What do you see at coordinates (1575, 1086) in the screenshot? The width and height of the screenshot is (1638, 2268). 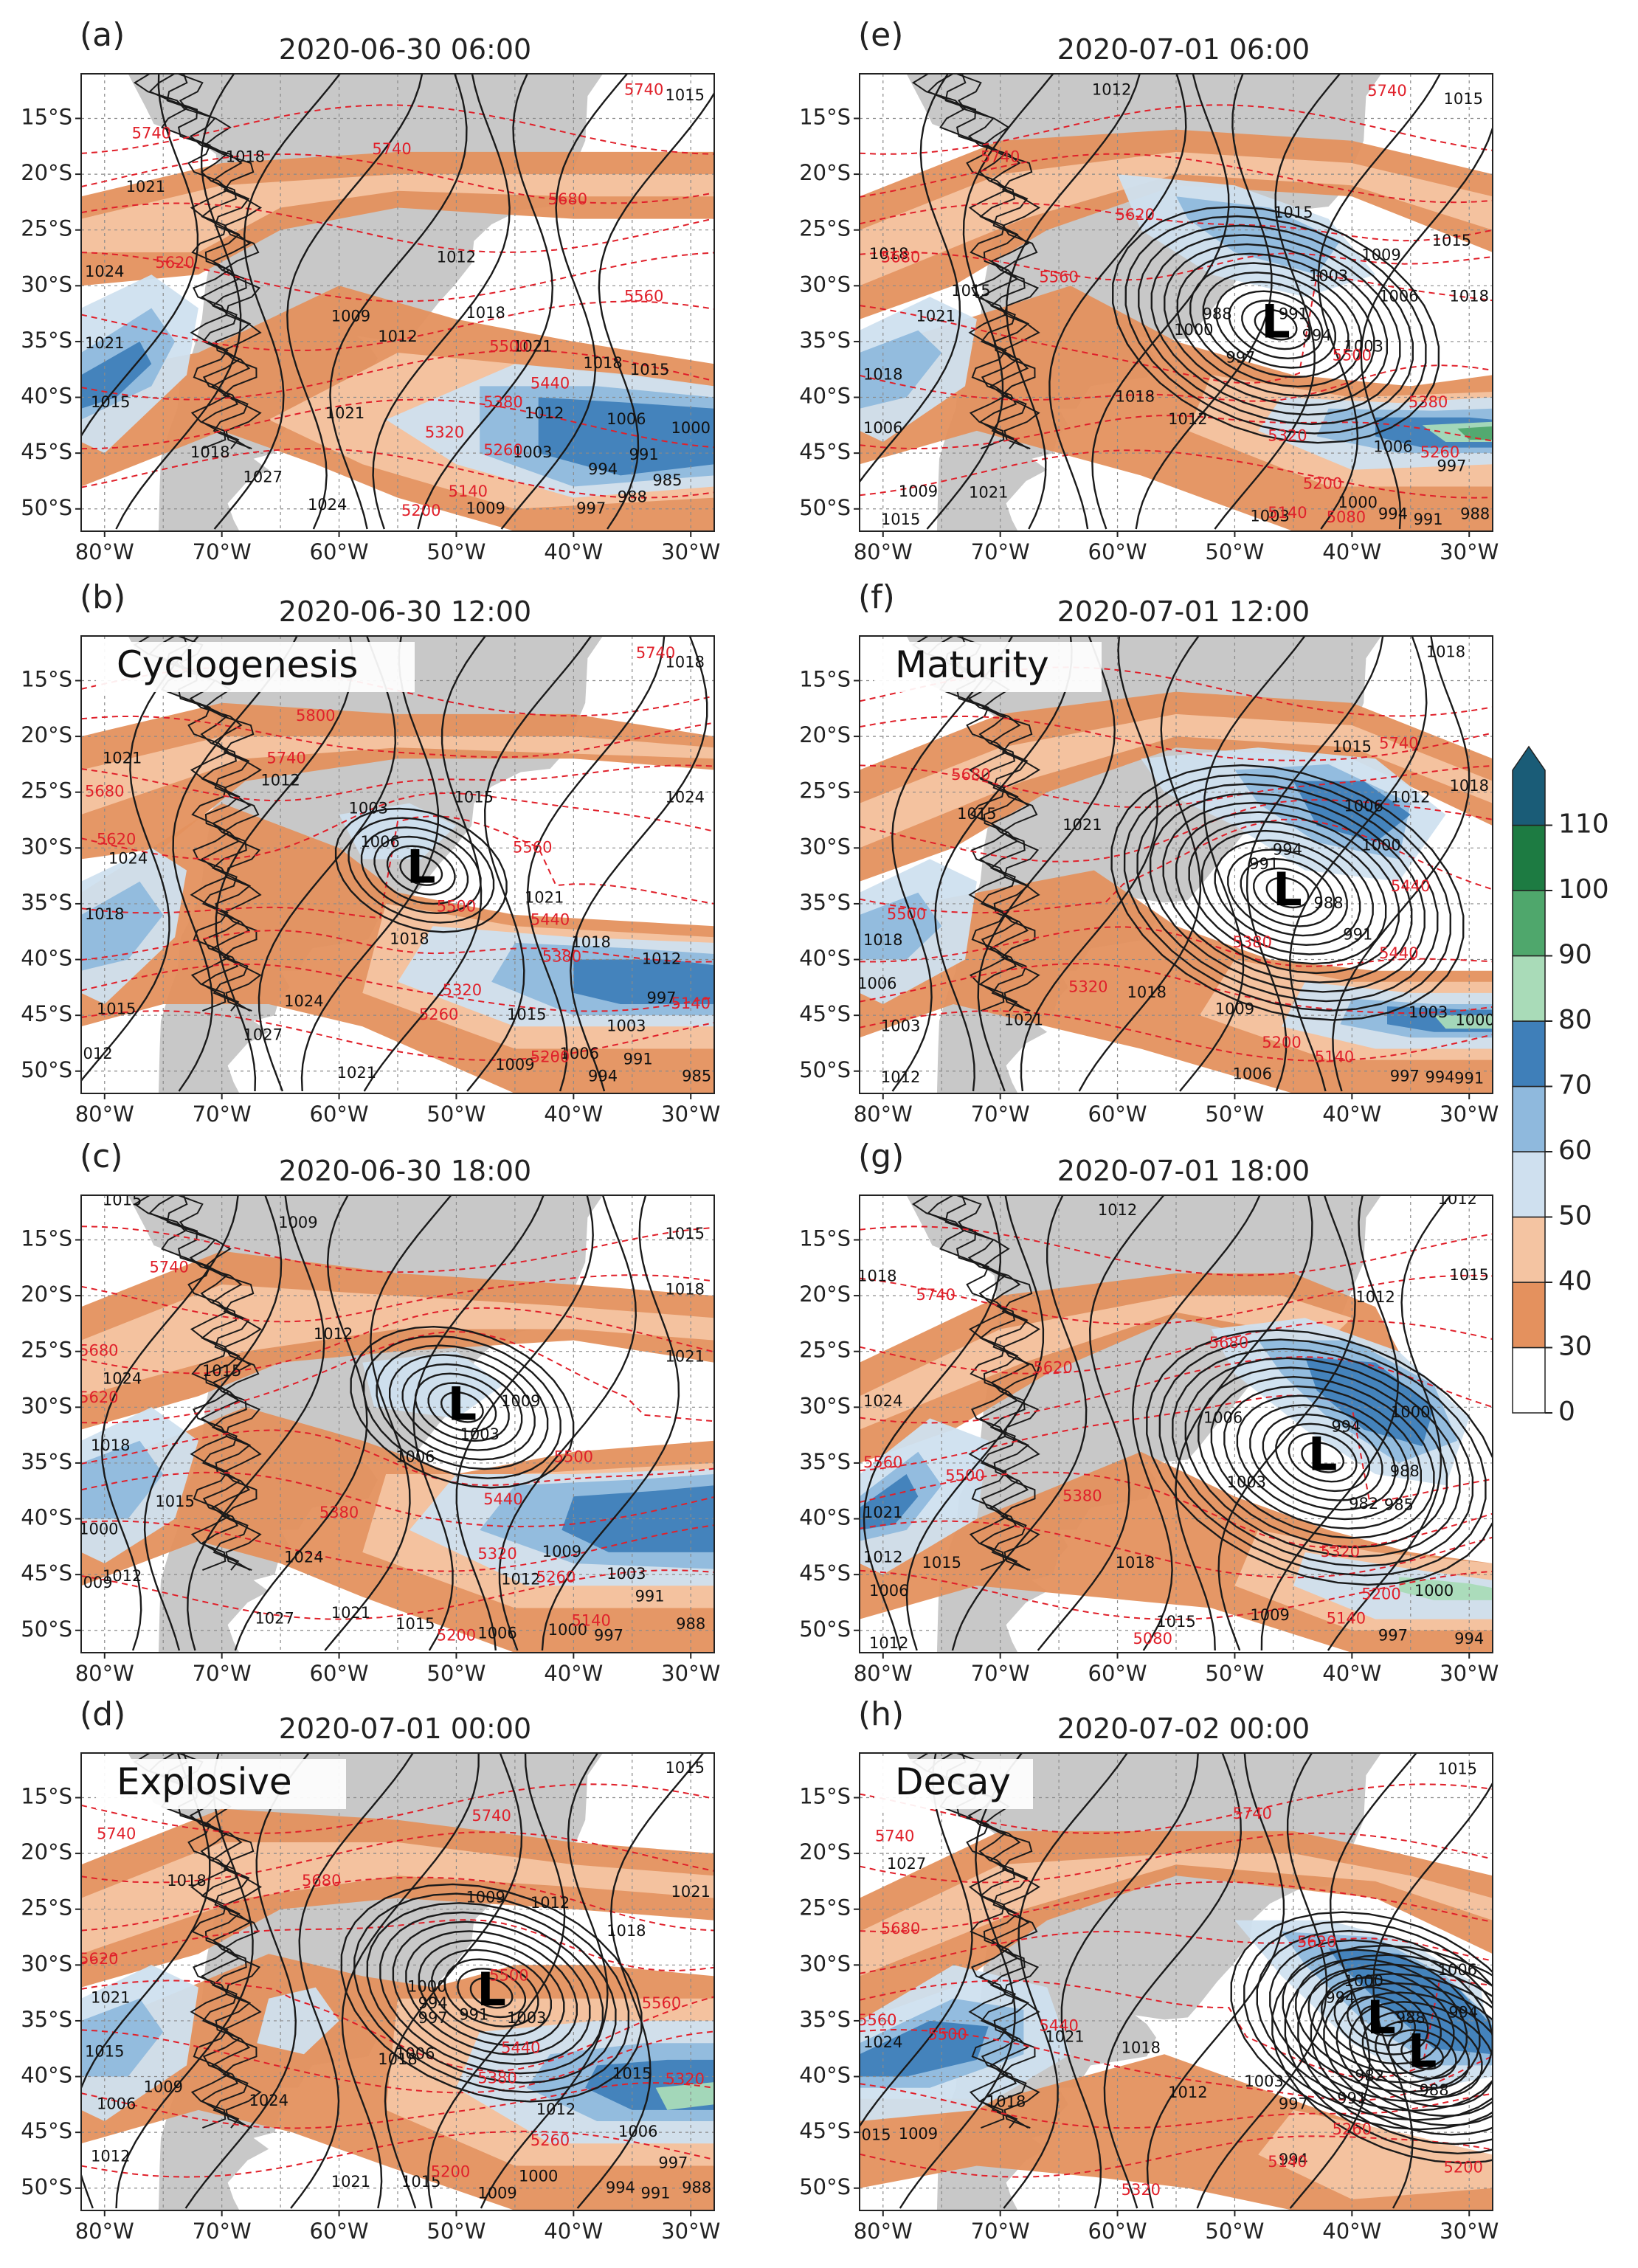 I see `colorbar-tick-label: 70` at bounding box center [1575, 1086].